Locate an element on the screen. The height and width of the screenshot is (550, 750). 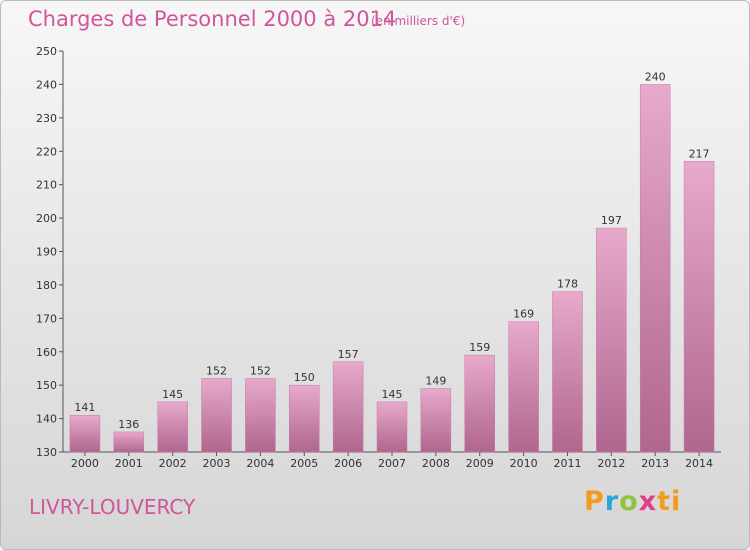
data-label: 159 is located at coordinates (479, 347).